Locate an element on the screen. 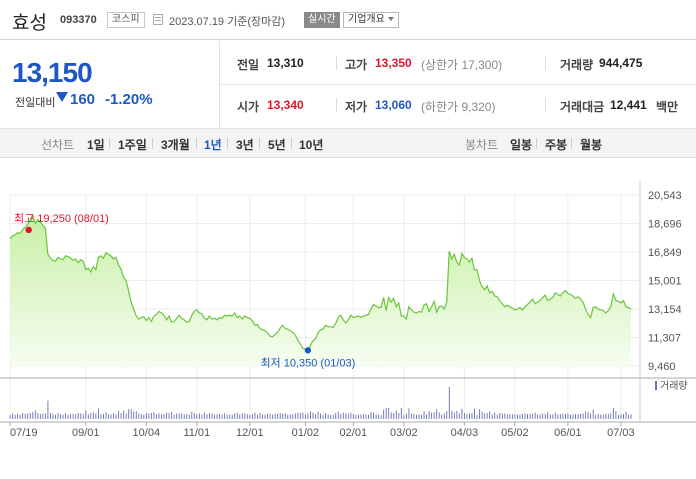  x-tick-label: 05/02 is located at coordinates (515, 433).